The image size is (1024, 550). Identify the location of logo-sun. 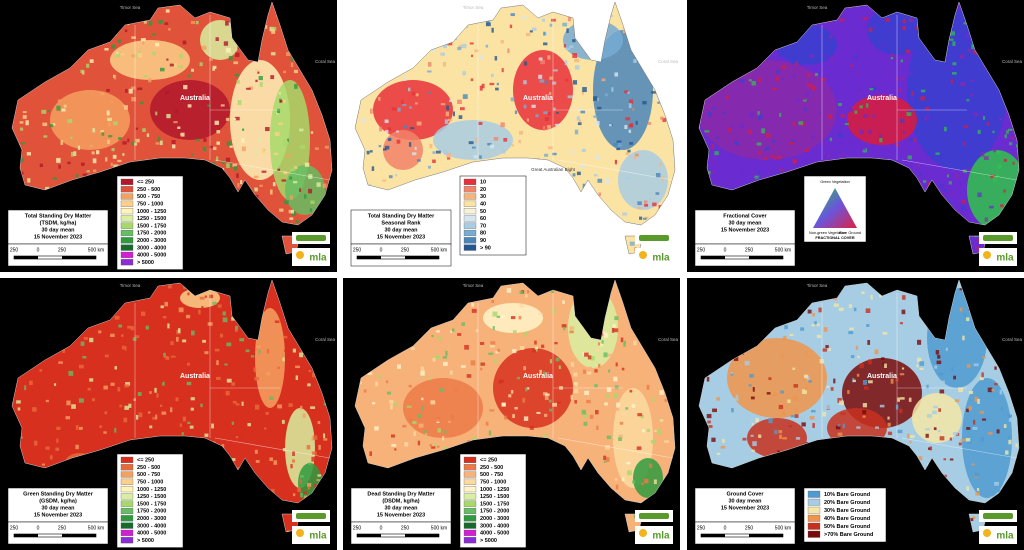
(987, 533).